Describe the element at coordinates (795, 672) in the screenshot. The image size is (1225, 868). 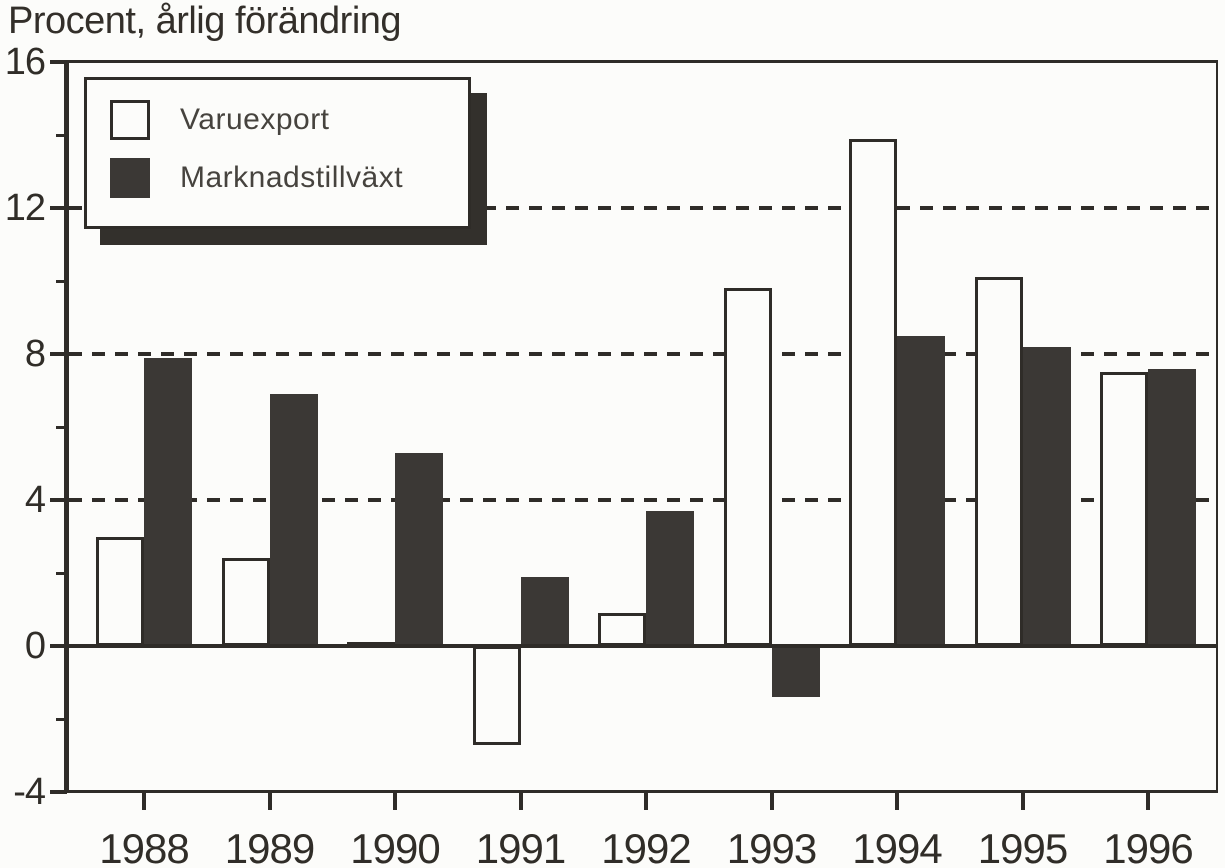
I see `bar-marknadstillväxt-1993` at that location.